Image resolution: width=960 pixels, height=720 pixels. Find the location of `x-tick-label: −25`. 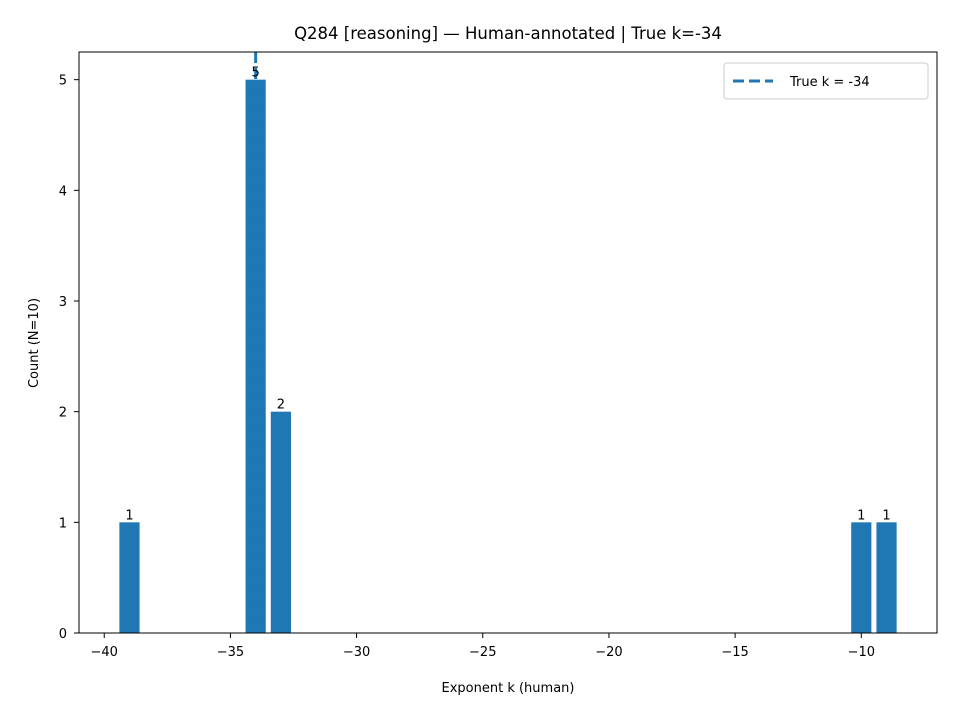

x-tick-label: −25 is located at coordinates (482, 652).